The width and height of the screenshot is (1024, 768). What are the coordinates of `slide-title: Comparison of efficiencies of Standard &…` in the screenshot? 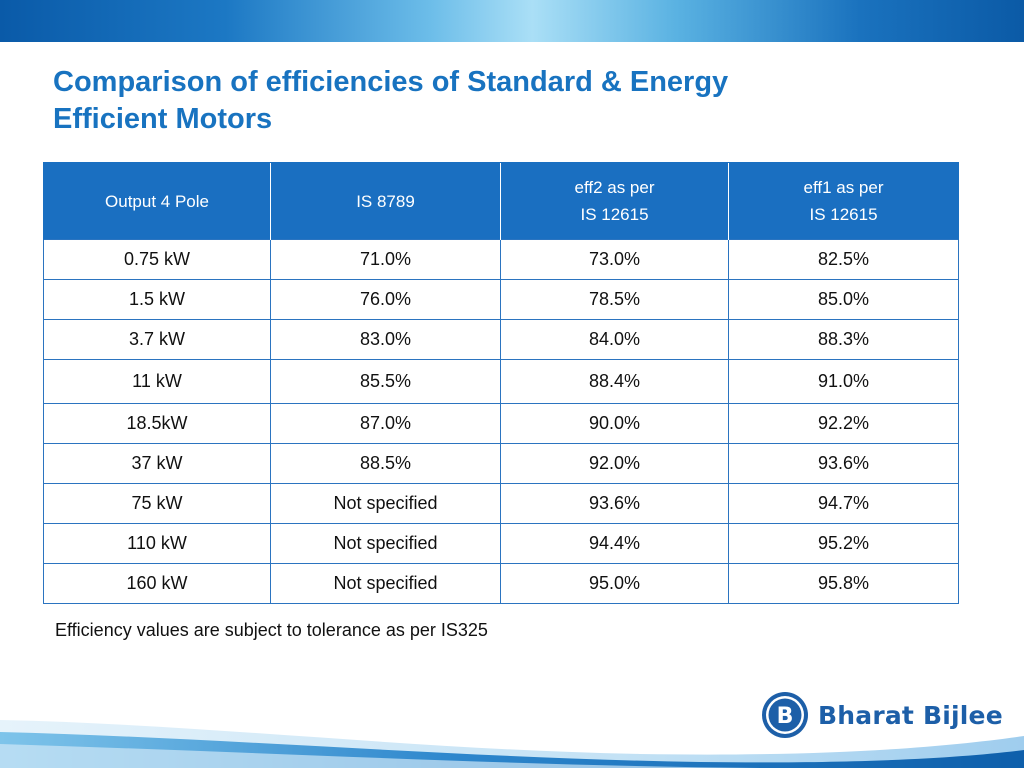 It's located at (503, 101).